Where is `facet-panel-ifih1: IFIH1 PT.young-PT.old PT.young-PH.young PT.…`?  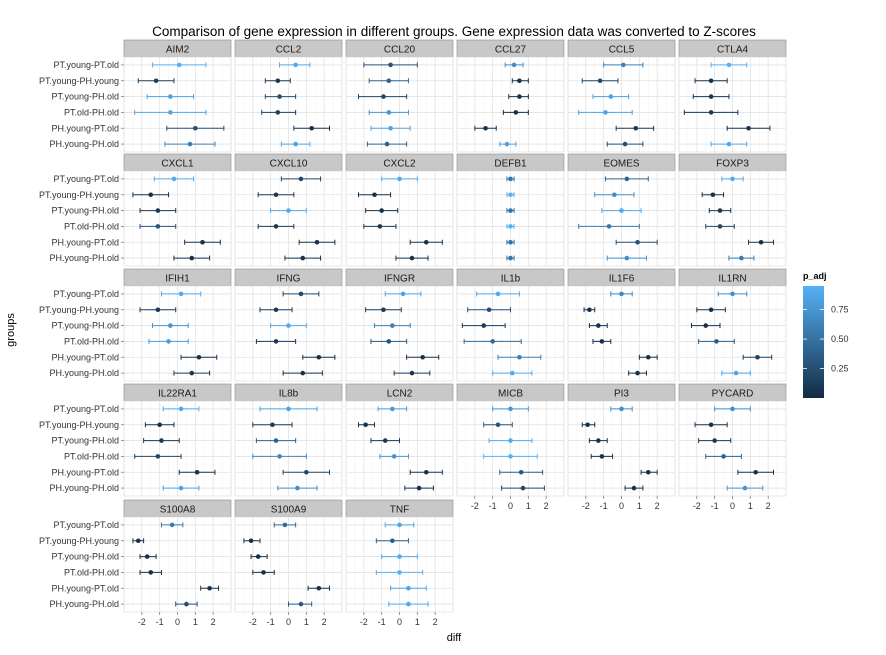 facet-panel-ifih1: IFIH1 PT.young-PT.old PT.young-PH.young PT.… is located at coordinates (135, 325).